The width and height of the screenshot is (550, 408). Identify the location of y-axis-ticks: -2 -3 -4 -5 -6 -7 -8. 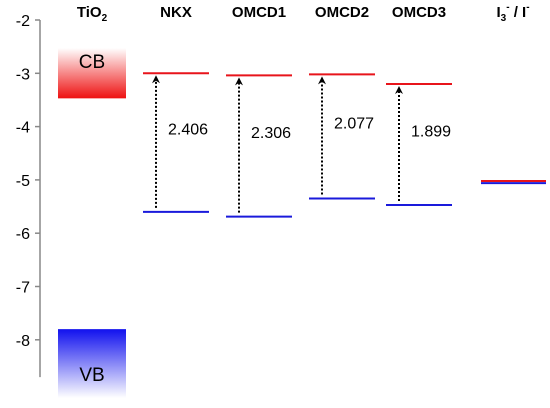
(28, 181).